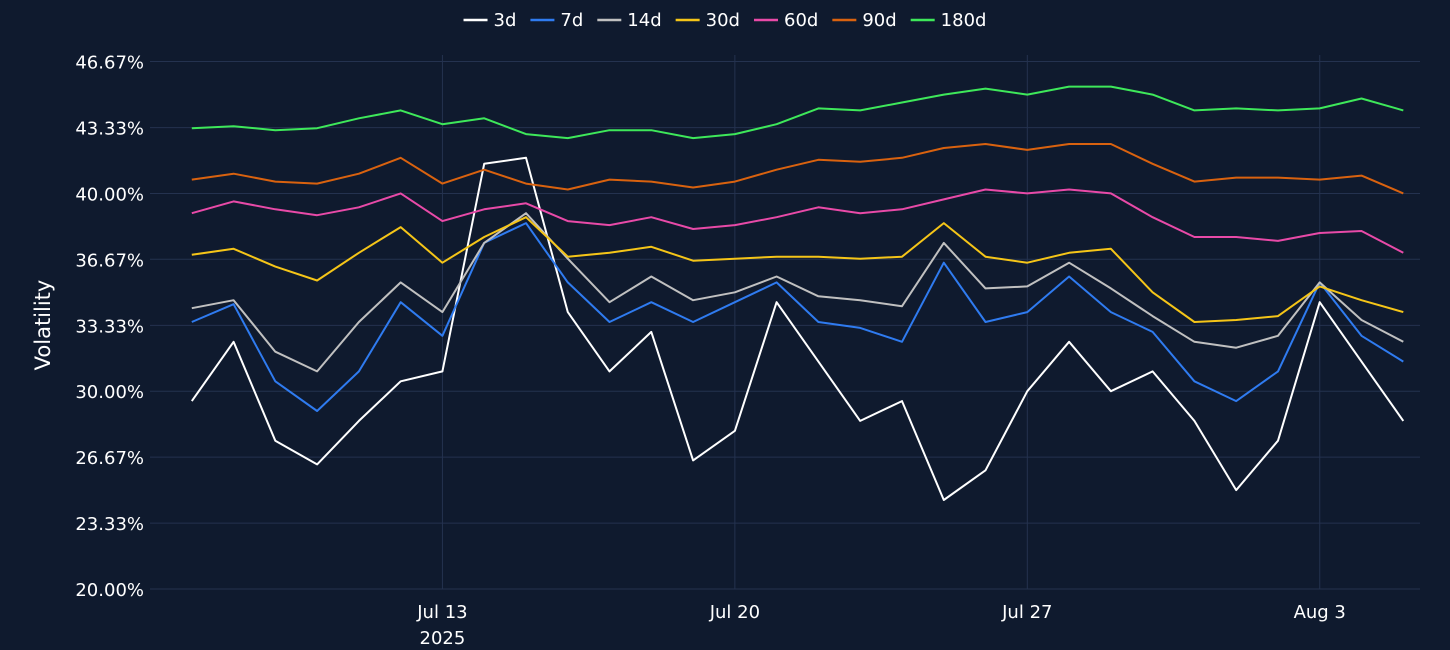 The image size is (1450, 650). What do you see at coordinates (505, 20) in the screenshot?
I see `legend-label: 3d` at bounding box center [505, 20].